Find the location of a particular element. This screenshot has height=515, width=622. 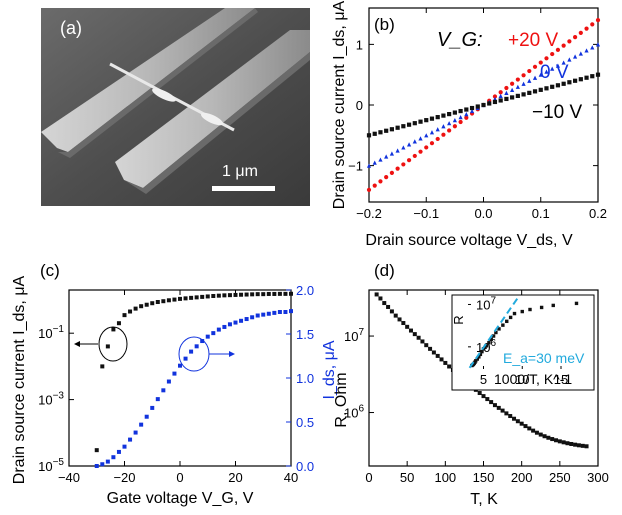

legend-plus20: +20 V is located at coordinates (533, 40).